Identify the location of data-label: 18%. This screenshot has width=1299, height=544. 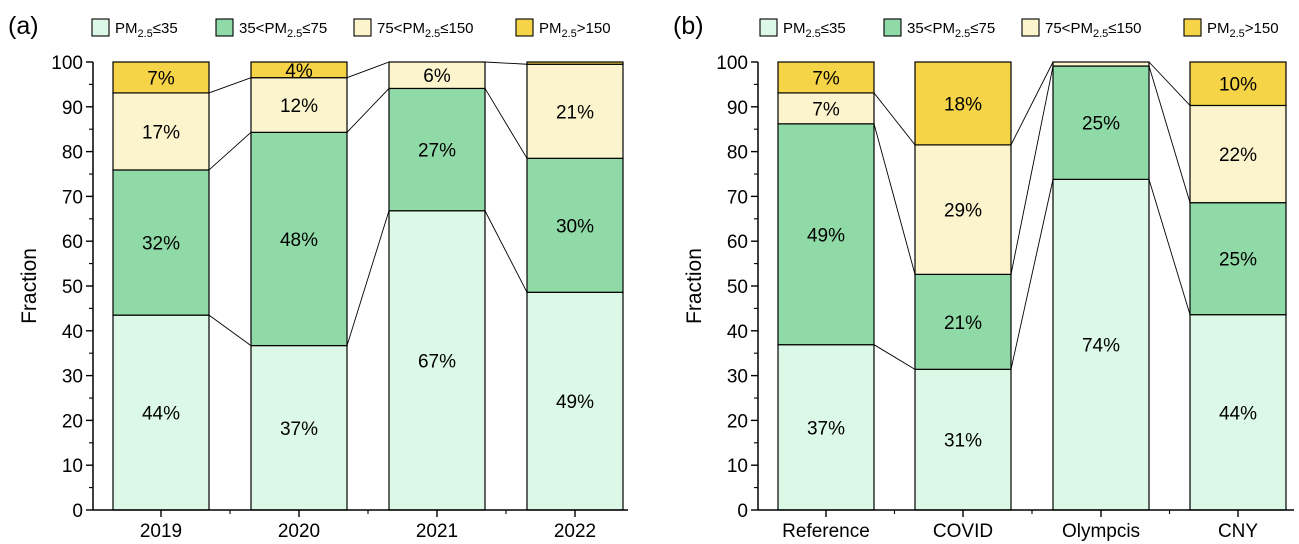
(963, 104).